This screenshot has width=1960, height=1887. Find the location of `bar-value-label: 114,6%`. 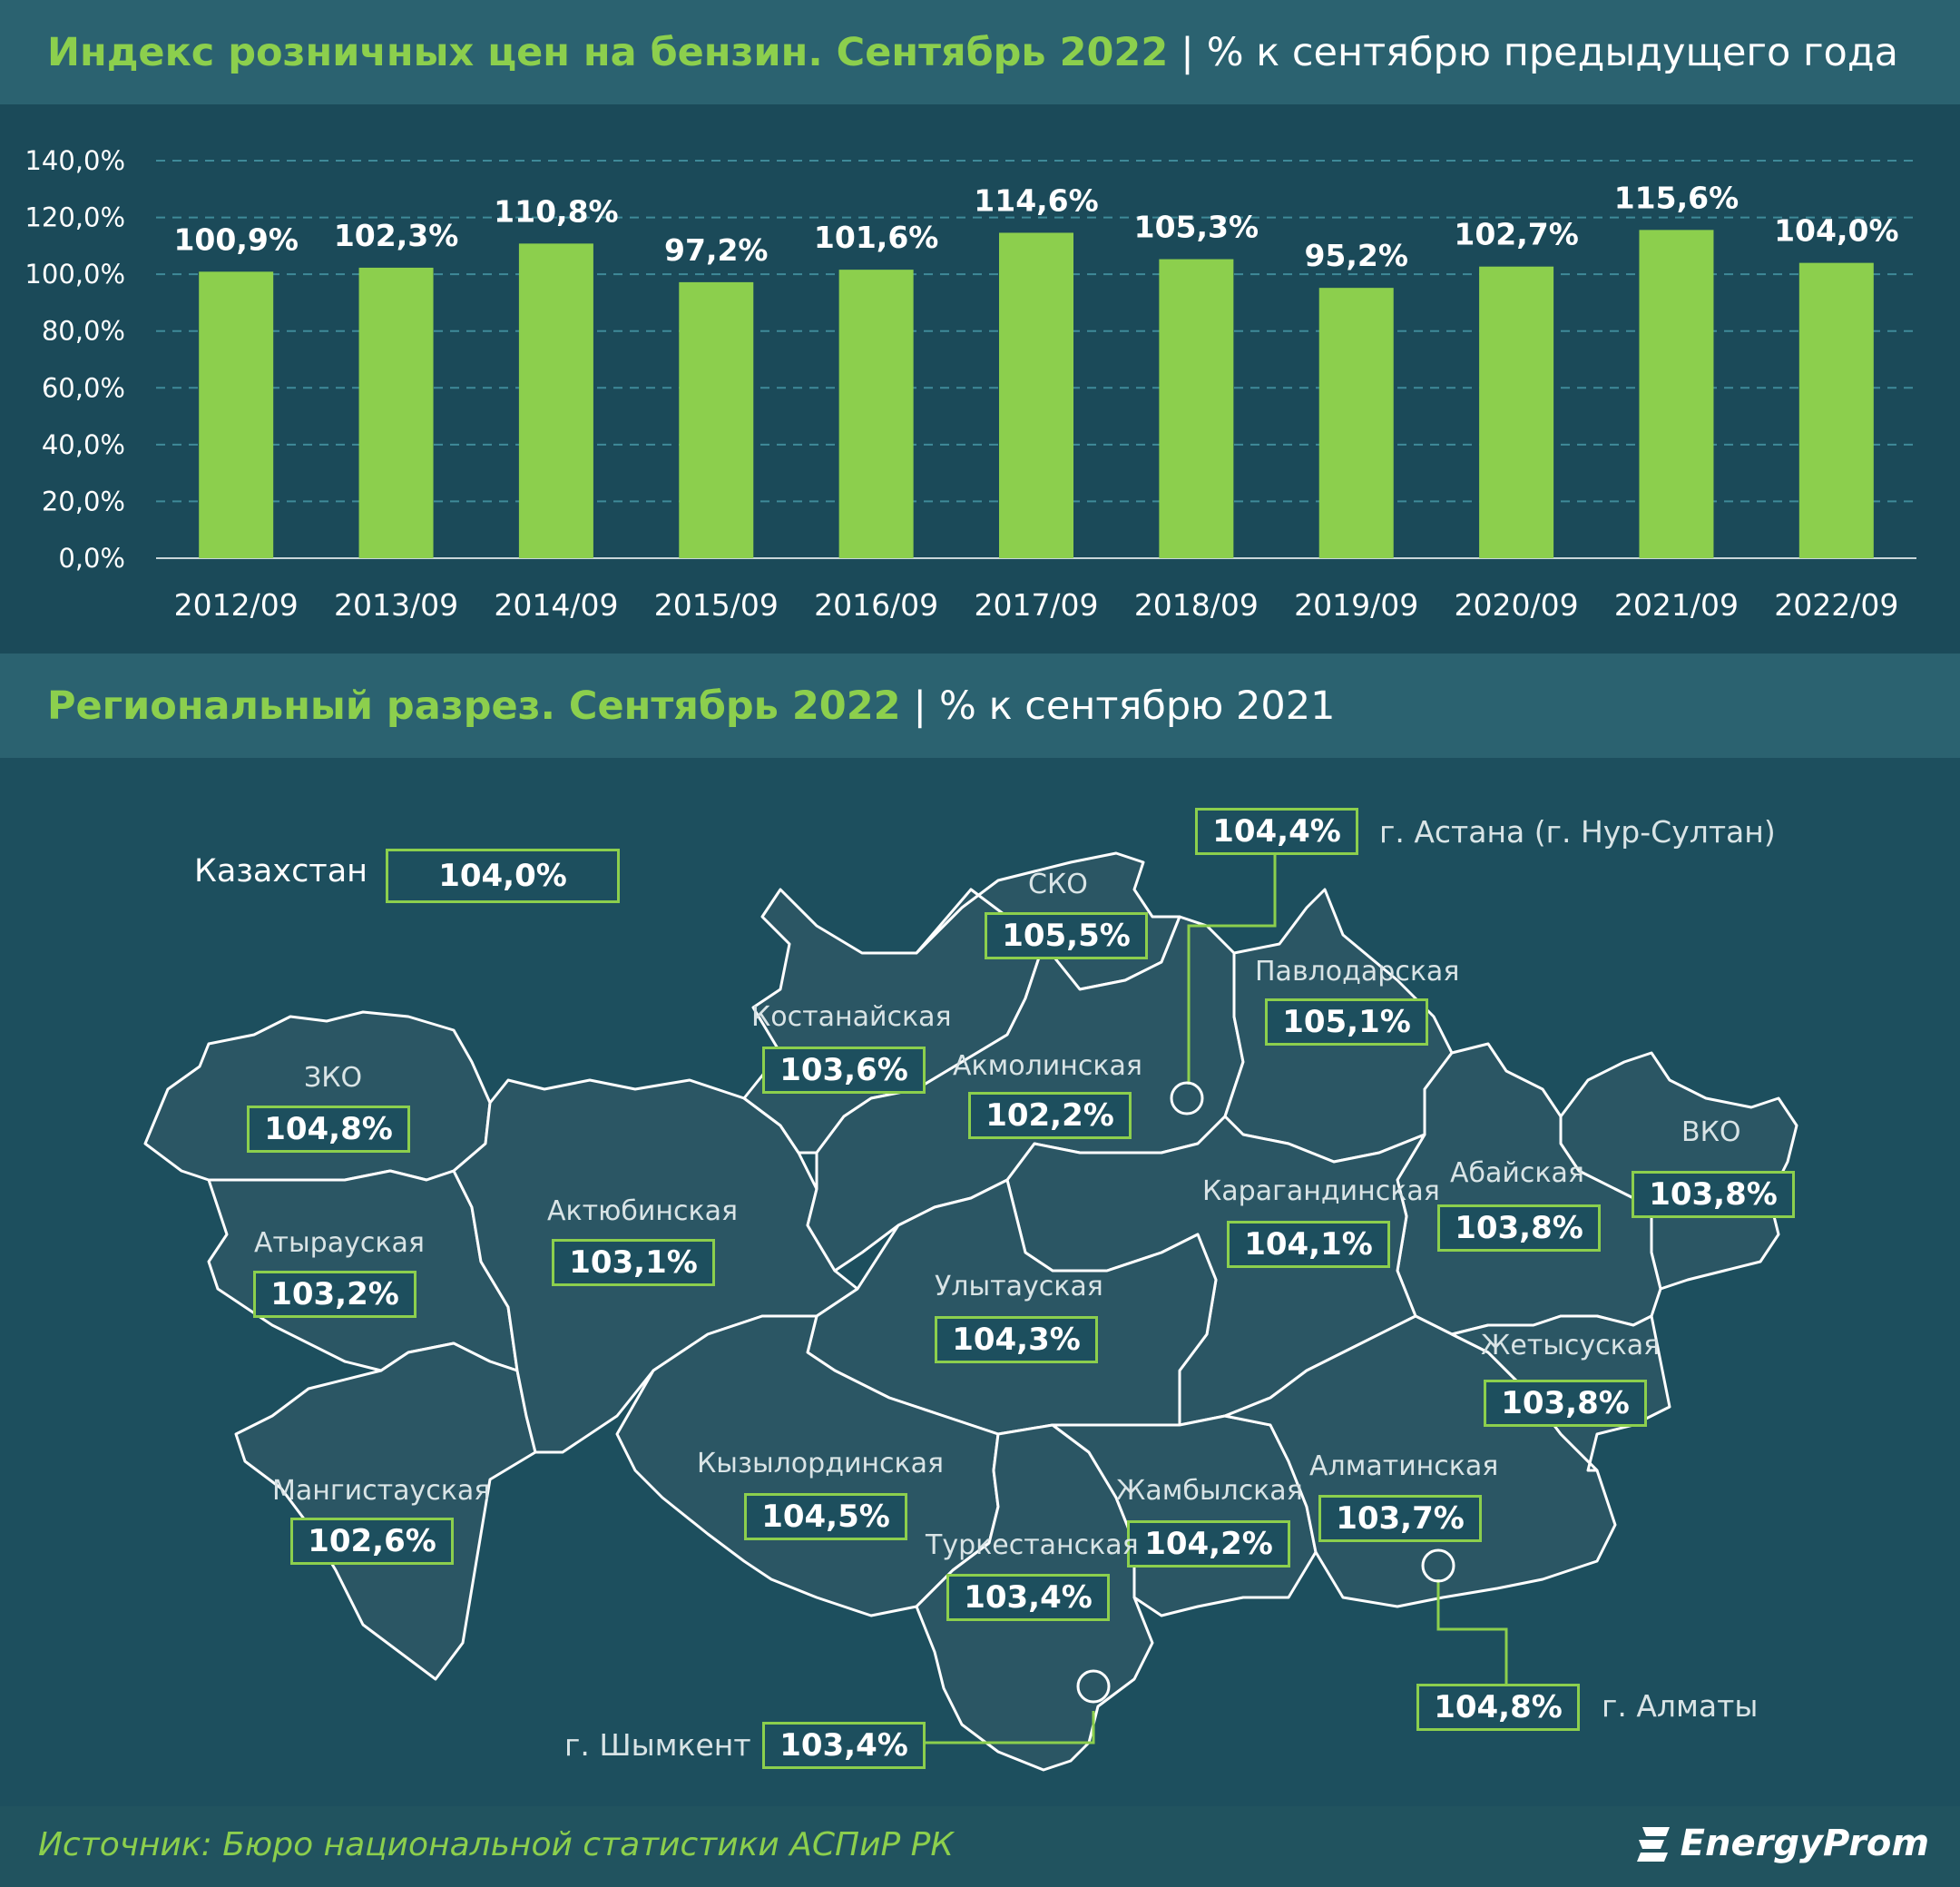

bar-value-label: 114,6% is located at coordinates (1036, 200).